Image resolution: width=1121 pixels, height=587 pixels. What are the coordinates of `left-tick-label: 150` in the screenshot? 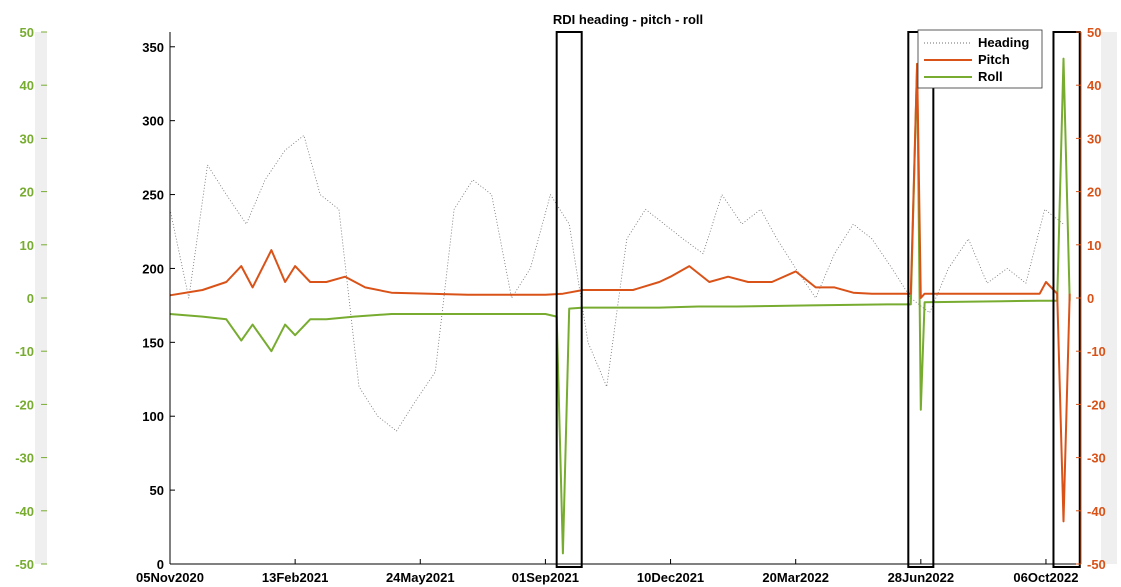 It's located at (153, 342).